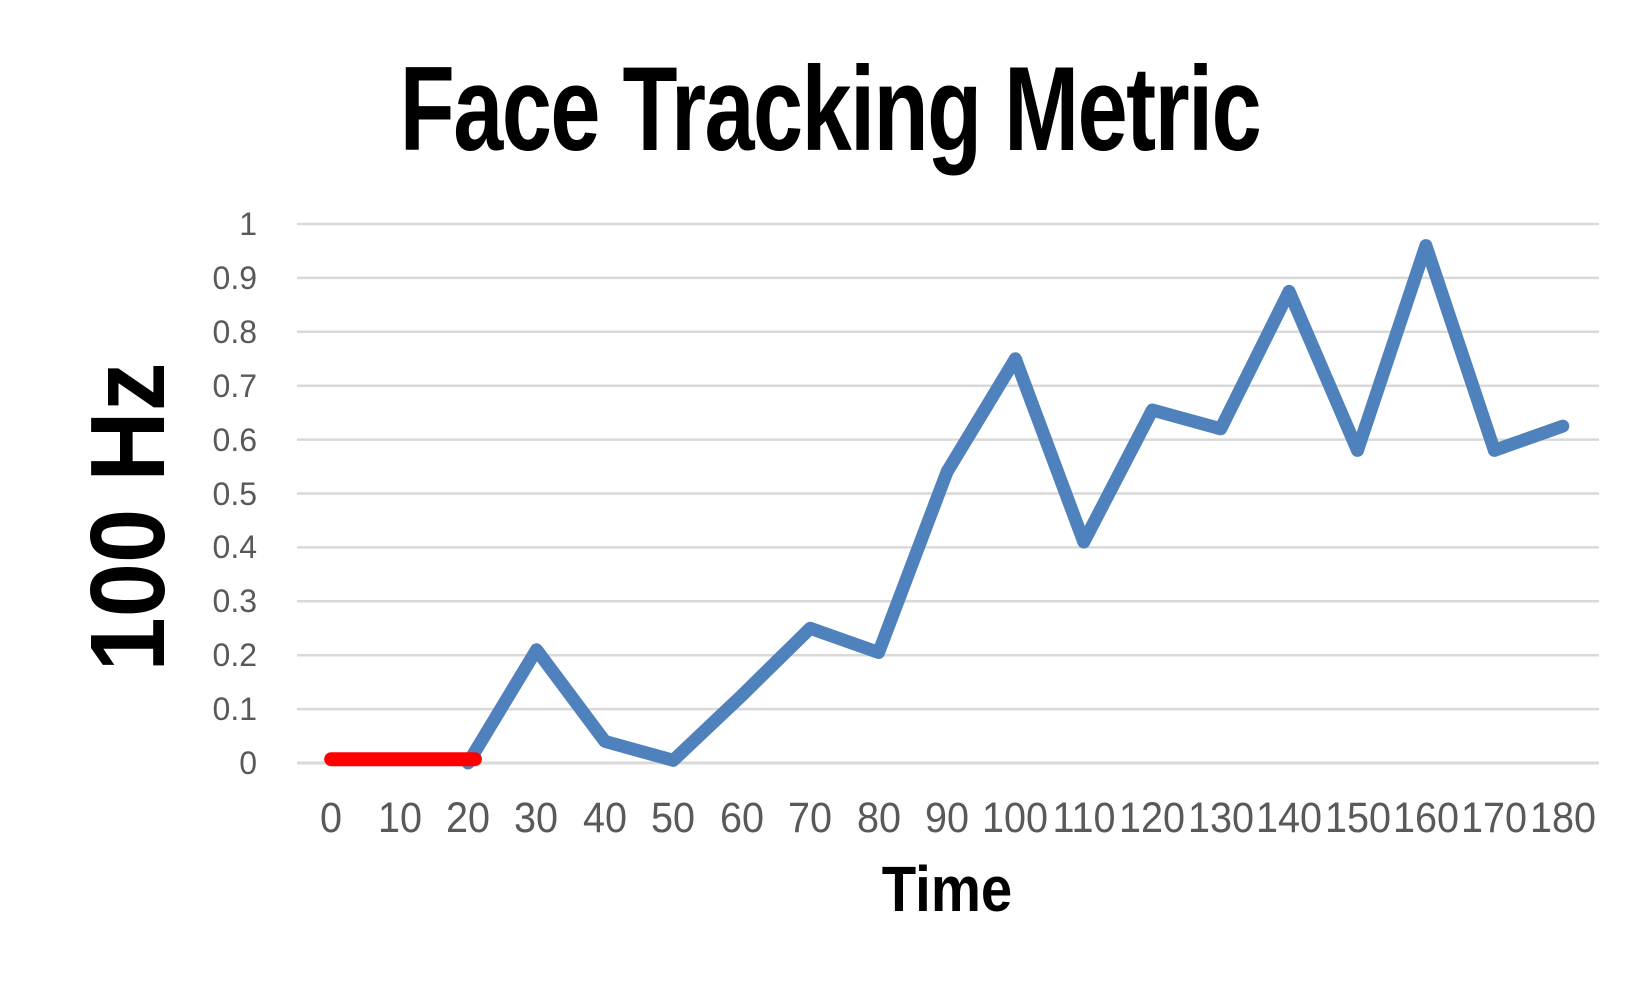  I want to click on y-tick-label: 0.1, so click(234, 709).